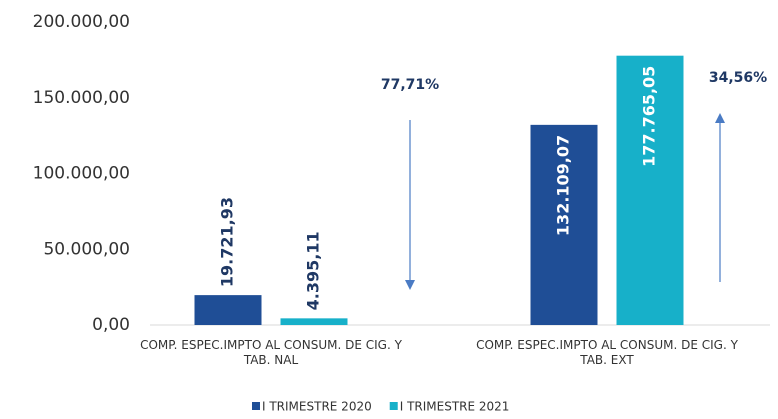  What do you see at coordinates (81, 174) in the screenshot?
I see `y-tick-label: 100.000,00` at bounding box center [81, 174].